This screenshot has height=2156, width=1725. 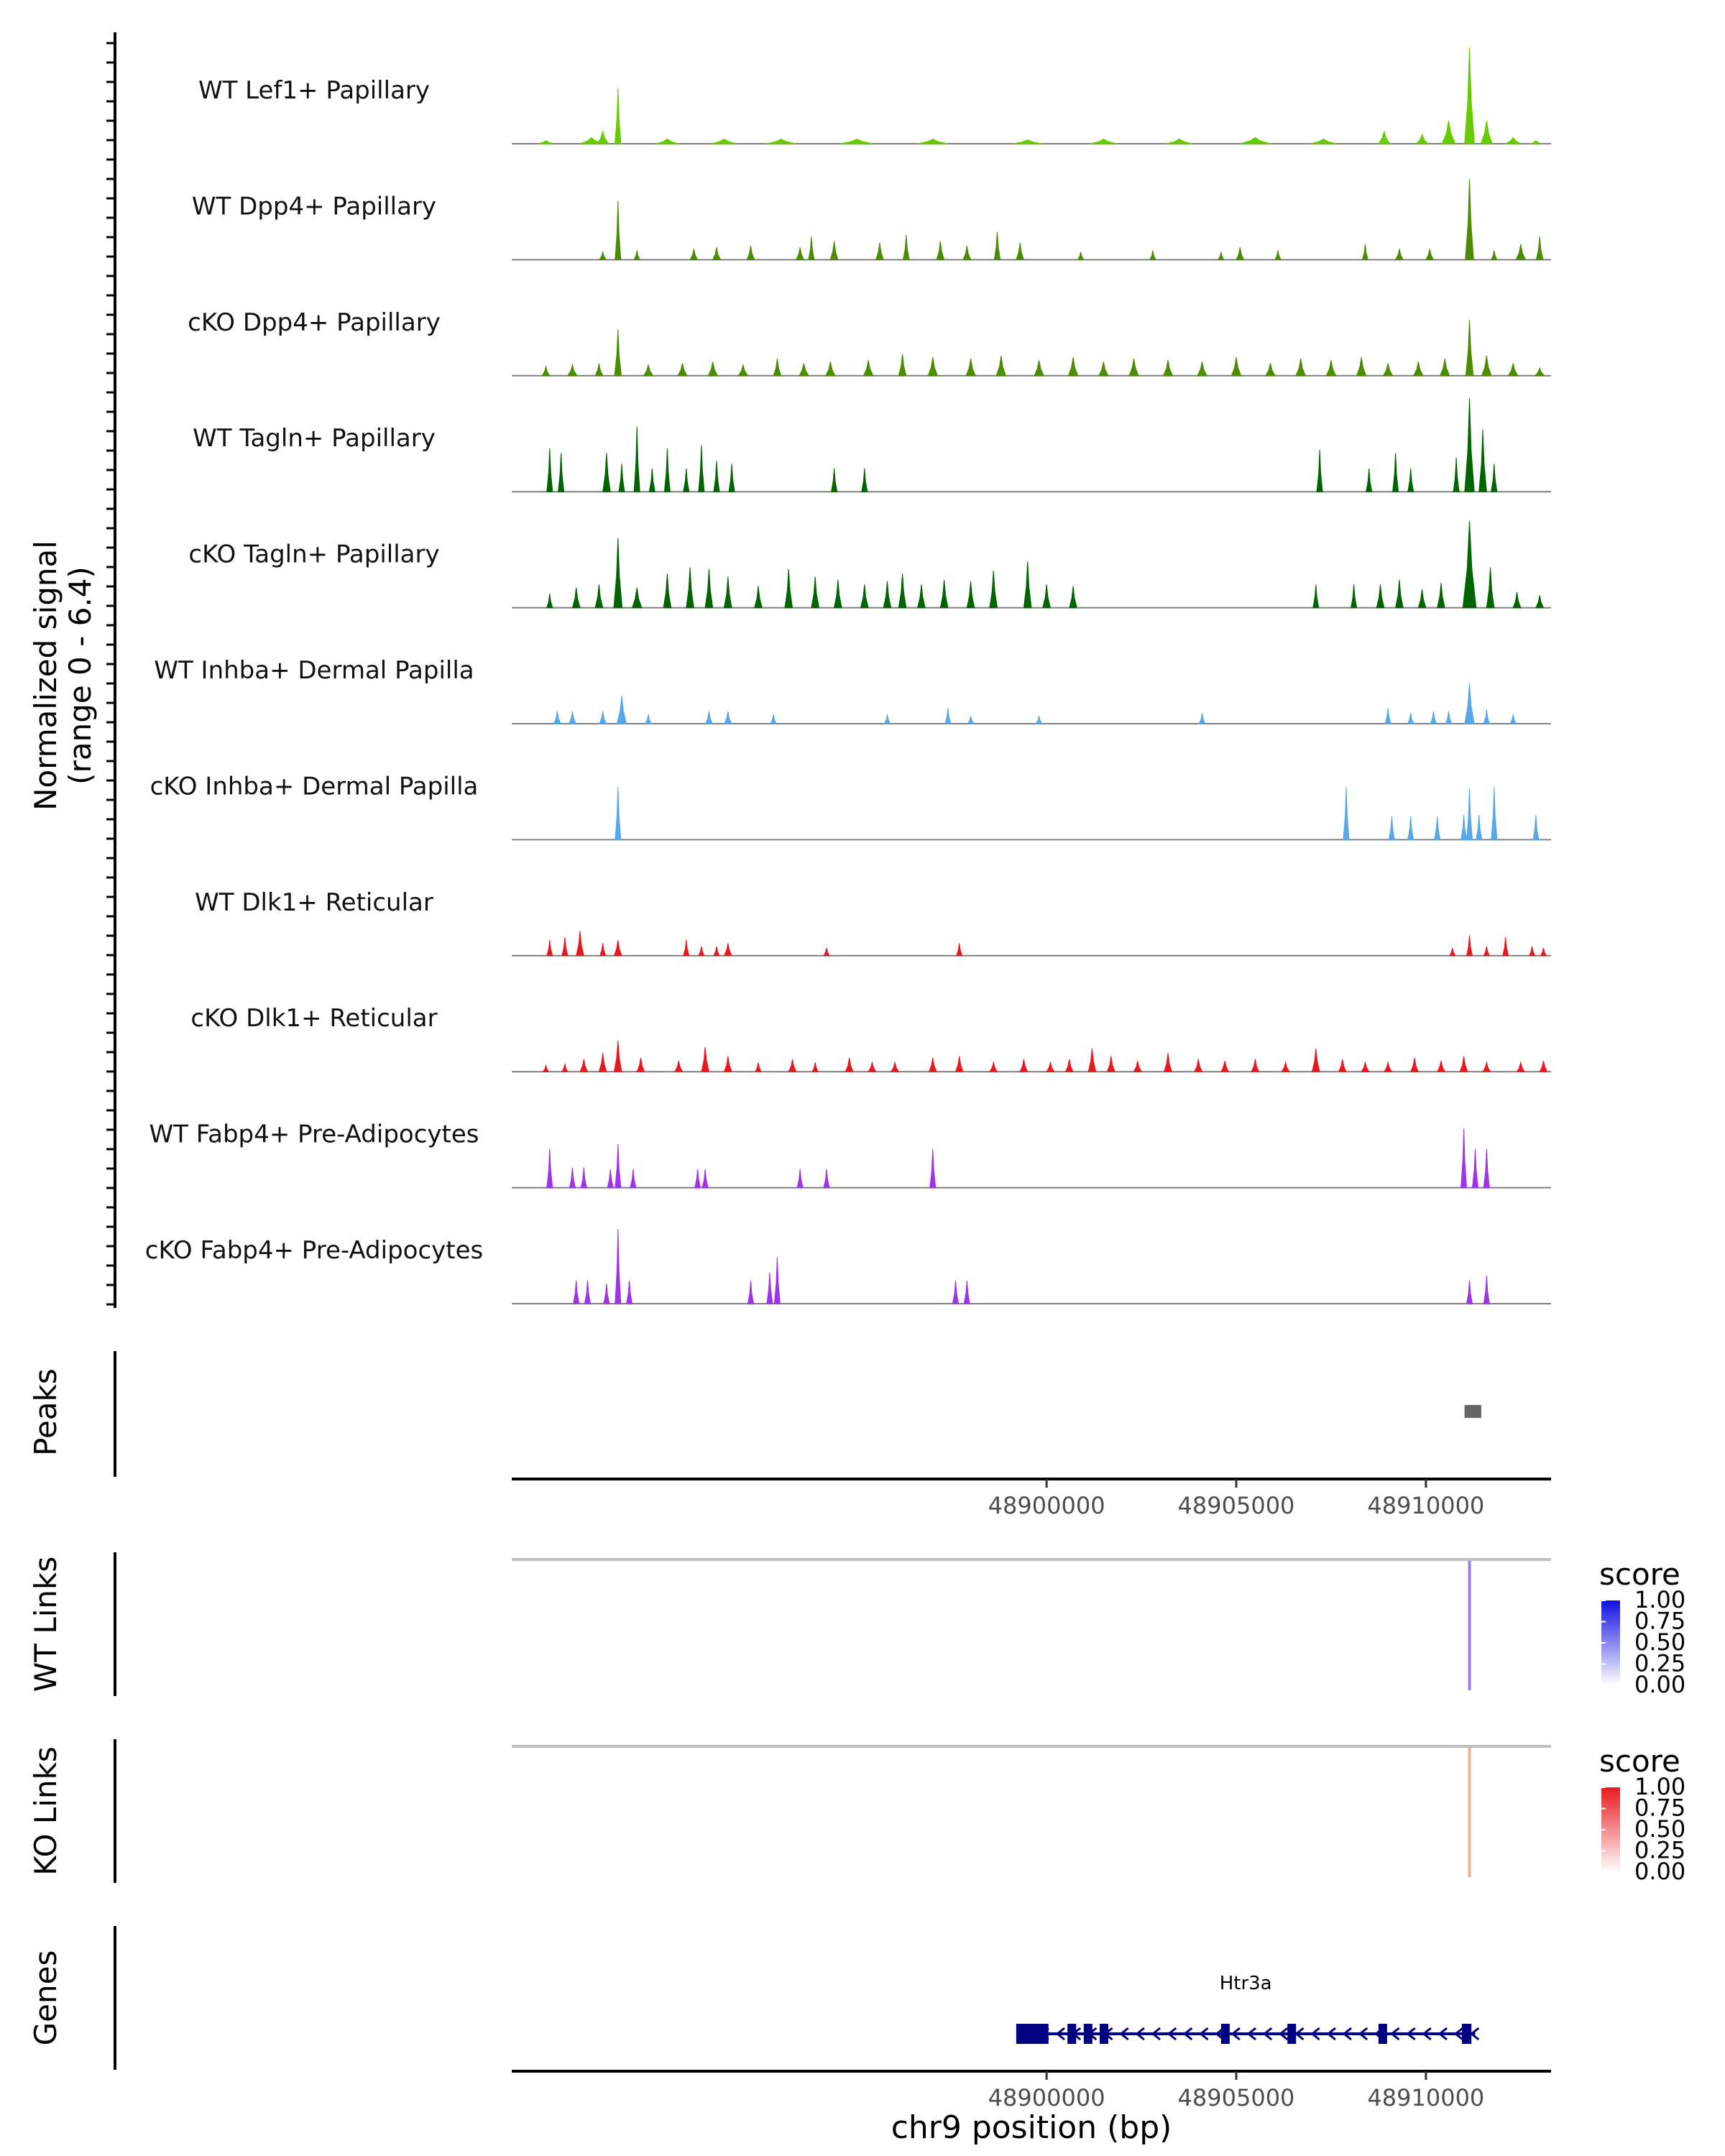 What do you see at coordinates (852, 690) in the screenshot?
I see `track-wt-inhba-dermal-papilla: WT Inhba+ Dermal Papilla` at bounding box center [852, 690].